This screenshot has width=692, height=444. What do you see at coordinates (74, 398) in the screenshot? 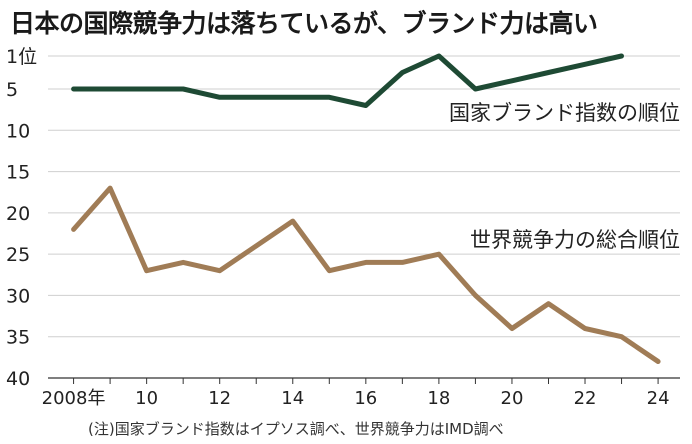
I see `x-tick-label: 2008年` at bounding box center [74, 398].